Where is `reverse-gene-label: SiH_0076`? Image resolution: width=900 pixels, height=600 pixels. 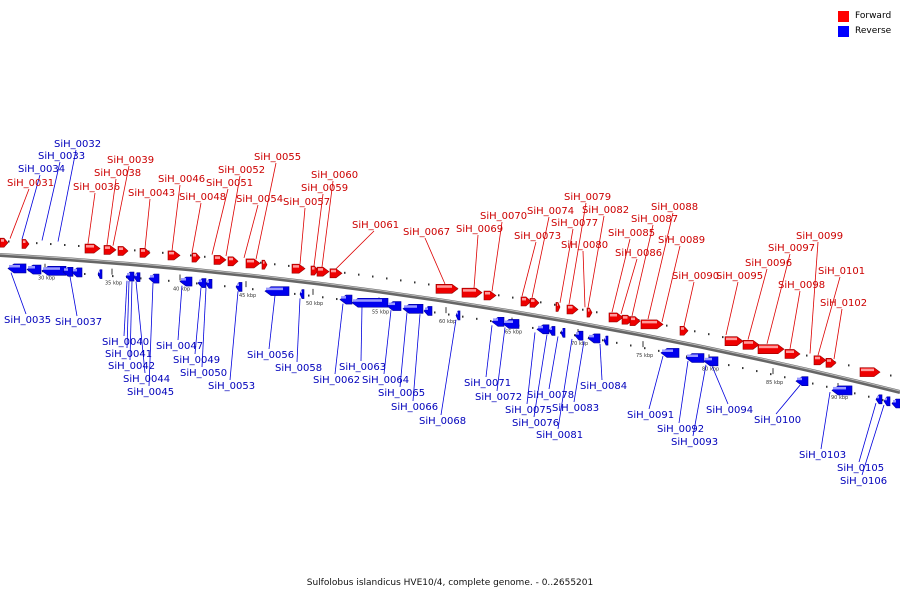
reverse-gene-label: SiH_0076 is located at coordinates (535, 423).